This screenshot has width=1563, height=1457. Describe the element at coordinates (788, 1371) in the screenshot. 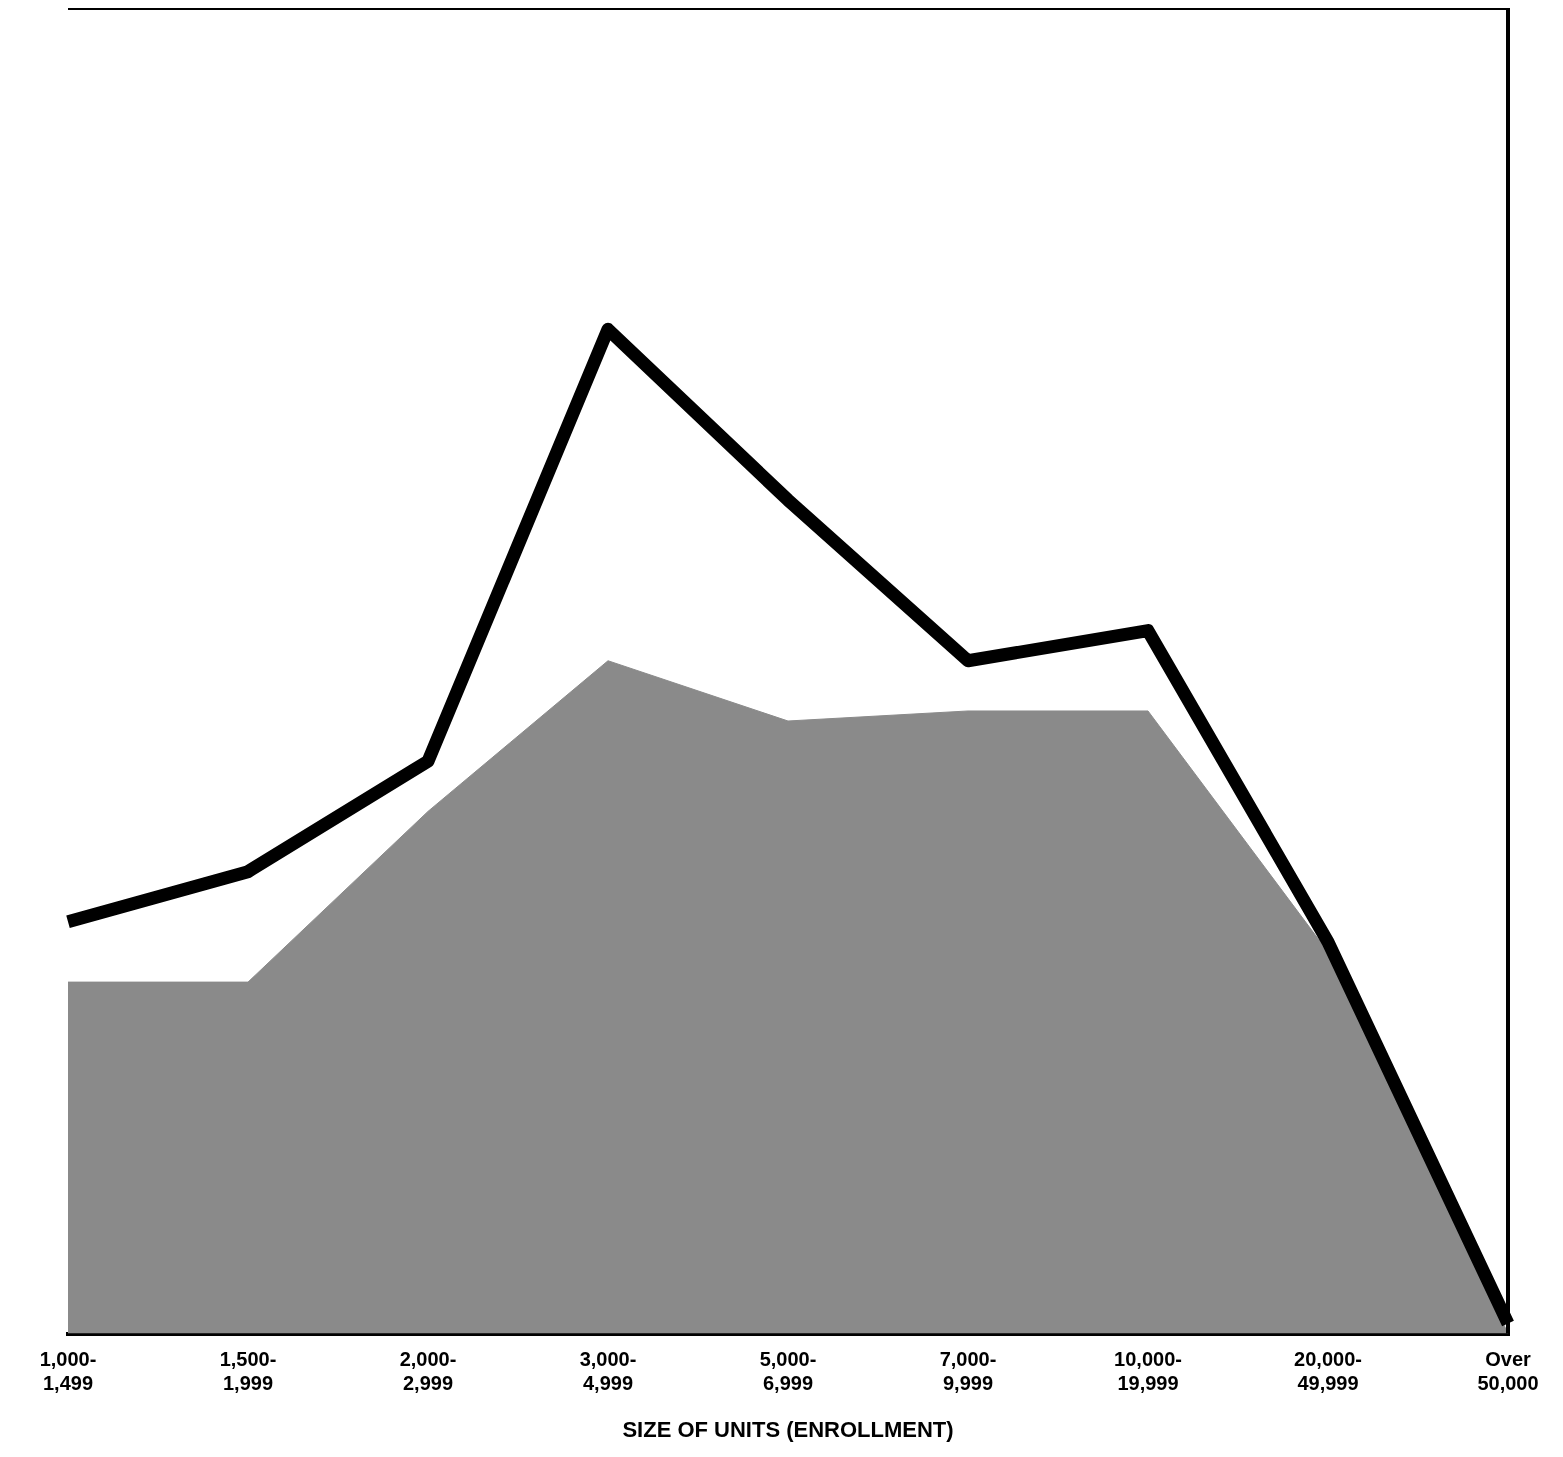

I see `x-tick-label: 5,000-6,999` at that location.